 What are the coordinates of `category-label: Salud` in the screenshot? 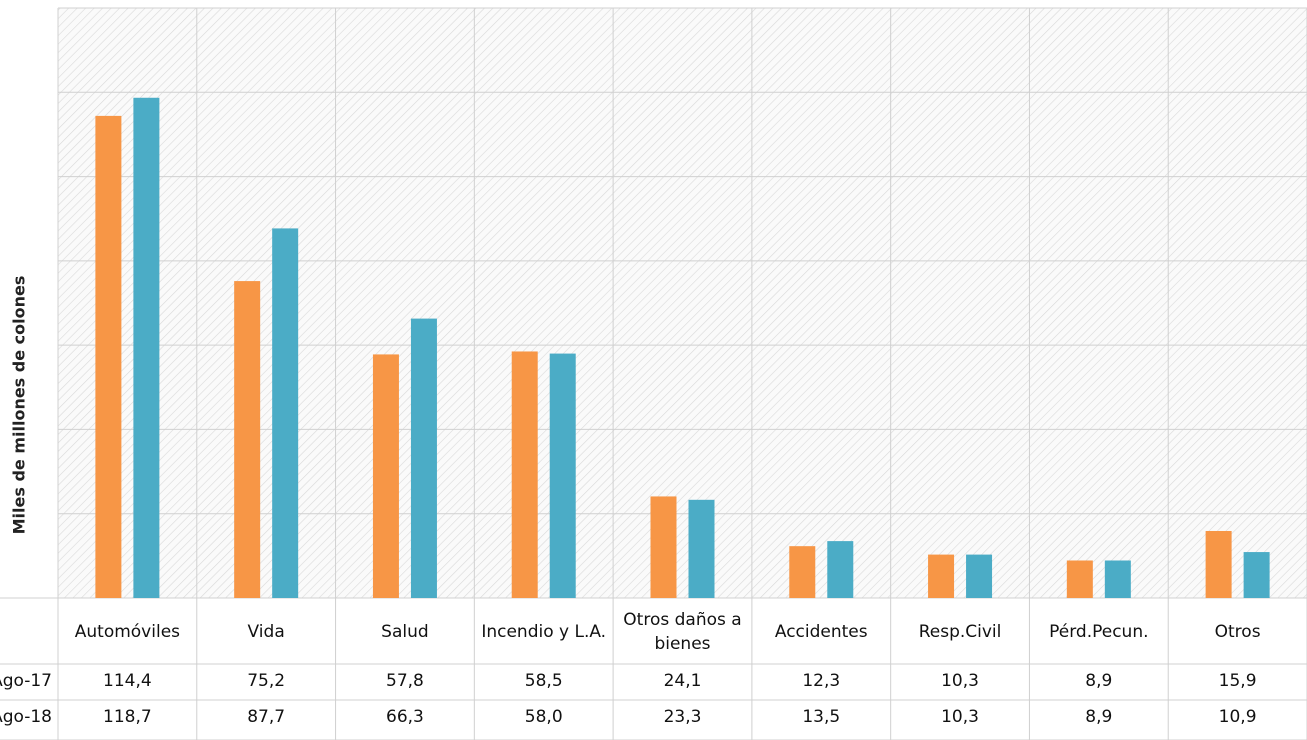 It's located at (405, 632).